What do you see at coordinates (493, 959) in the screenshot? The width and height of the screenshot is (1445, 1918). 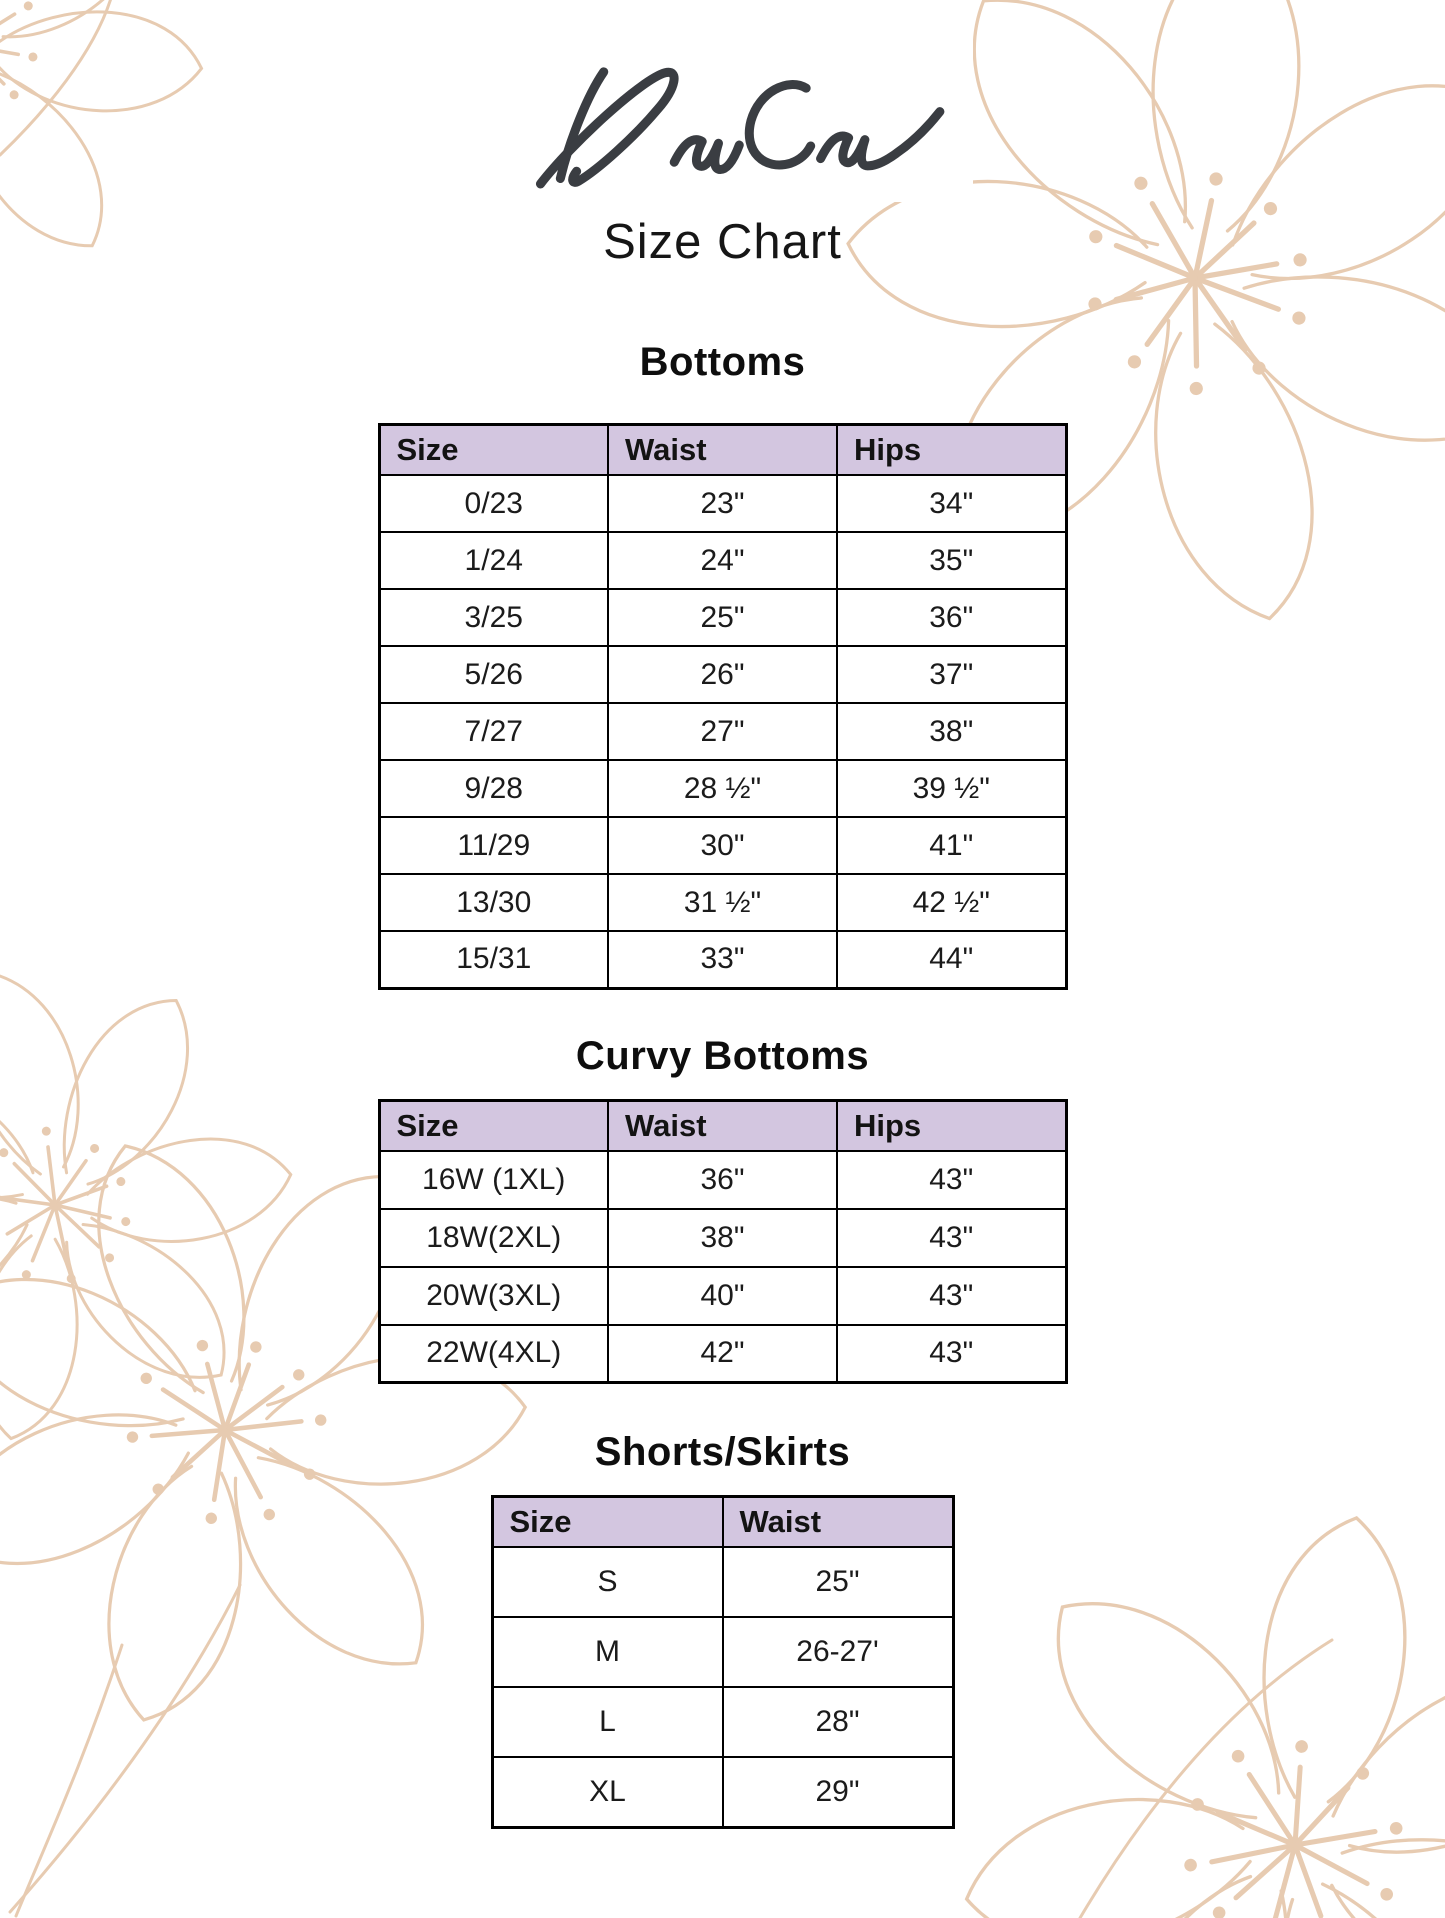 I see `table-cell: 15/31` at bounding box center [493, 959].